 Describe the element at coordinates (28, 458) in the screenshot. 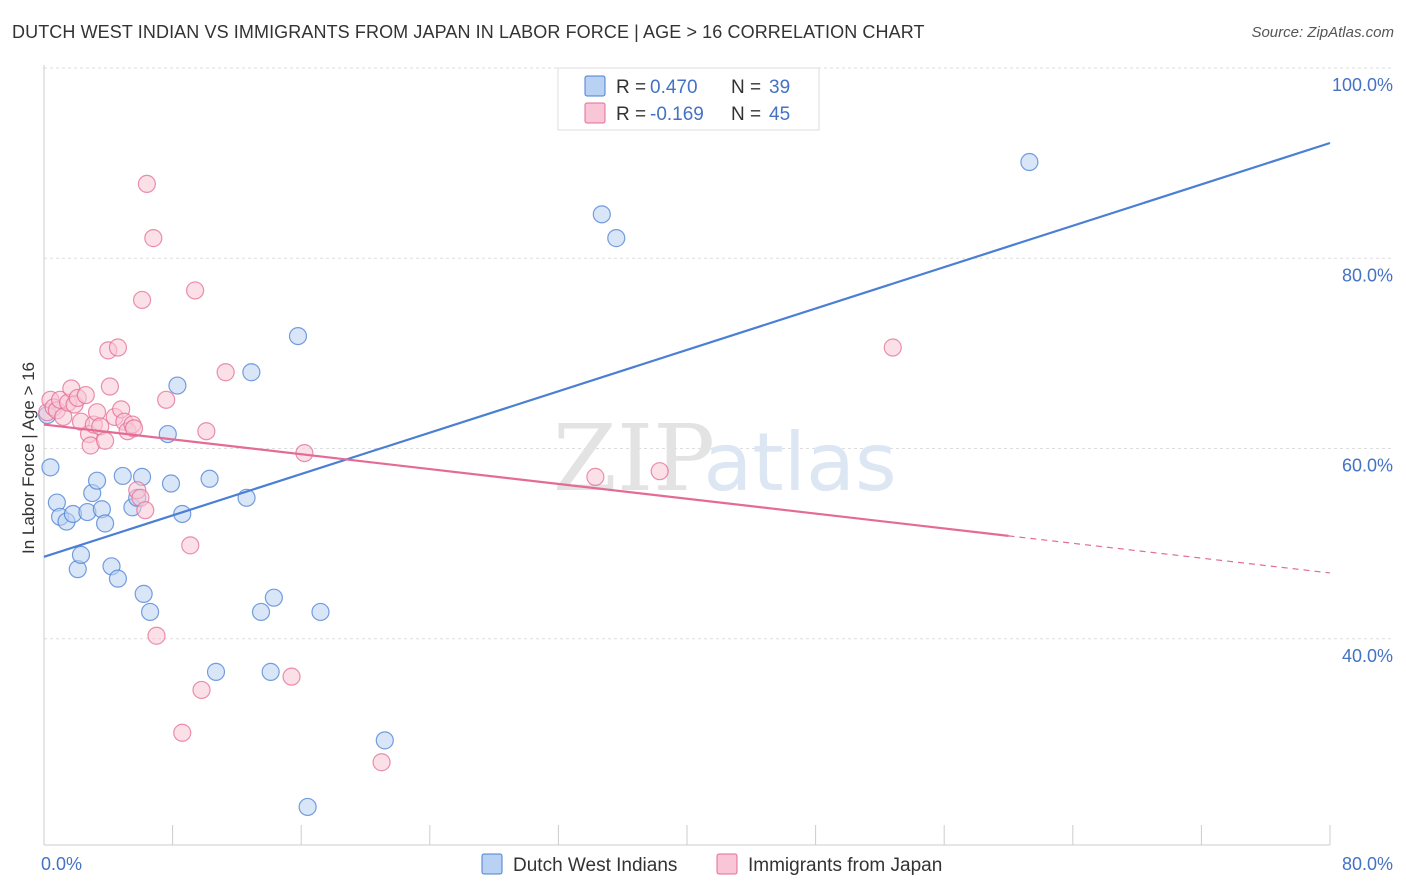

I see `y-axis-label: In Labor Force | Age > 16` at that location.